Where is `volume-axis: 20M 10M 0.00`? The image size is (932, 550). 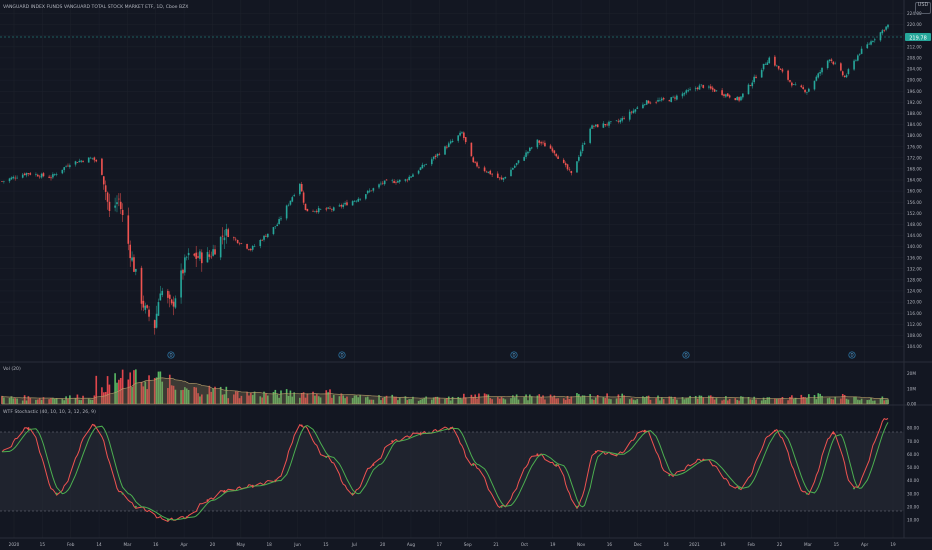 volume-axis: 20M 10M 0.00 is located at coordinates (912, 388).